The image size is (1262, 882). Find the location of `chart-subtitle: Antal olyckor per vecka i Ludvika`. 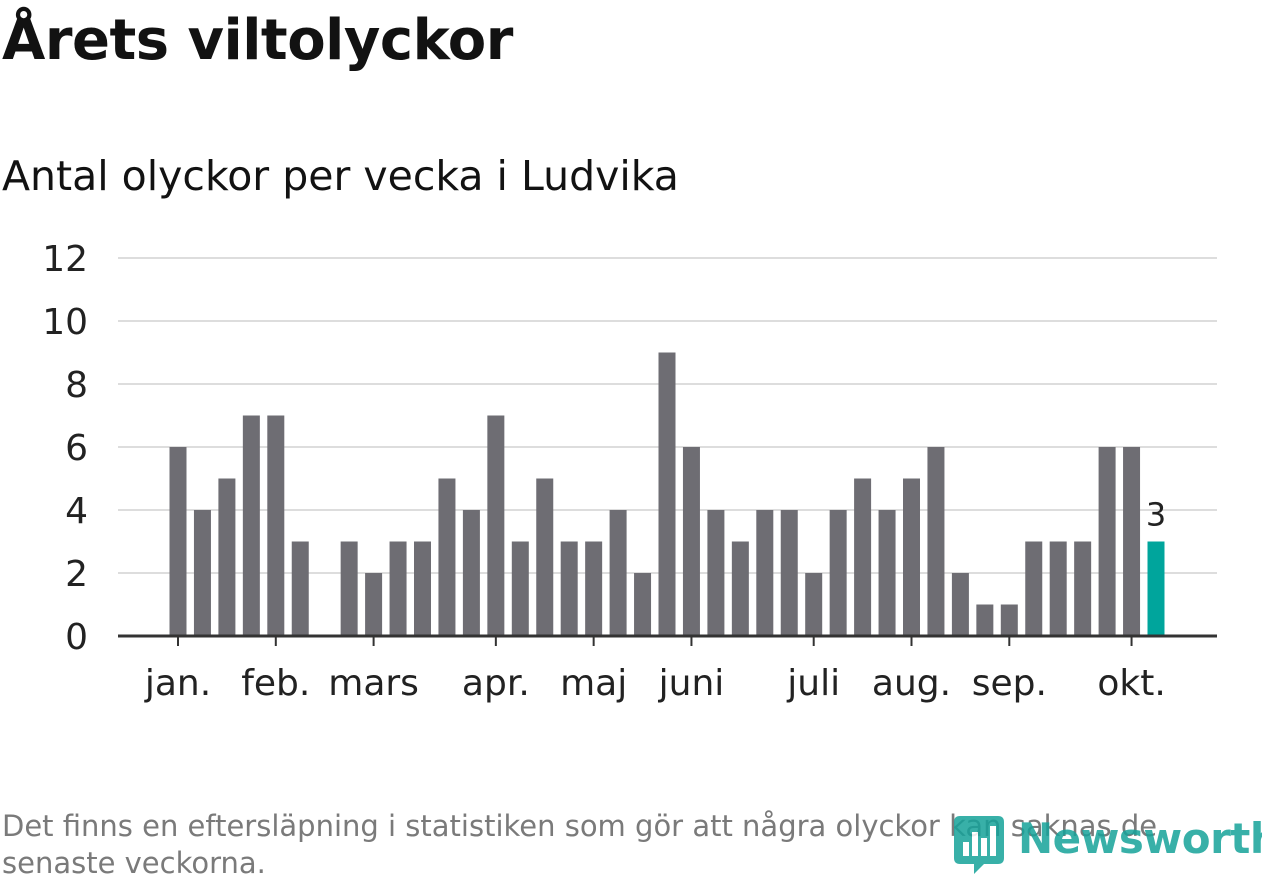

chart-subtitle: Antal olyckor per vecka i Ludvika is located at coordinates (340, 176).